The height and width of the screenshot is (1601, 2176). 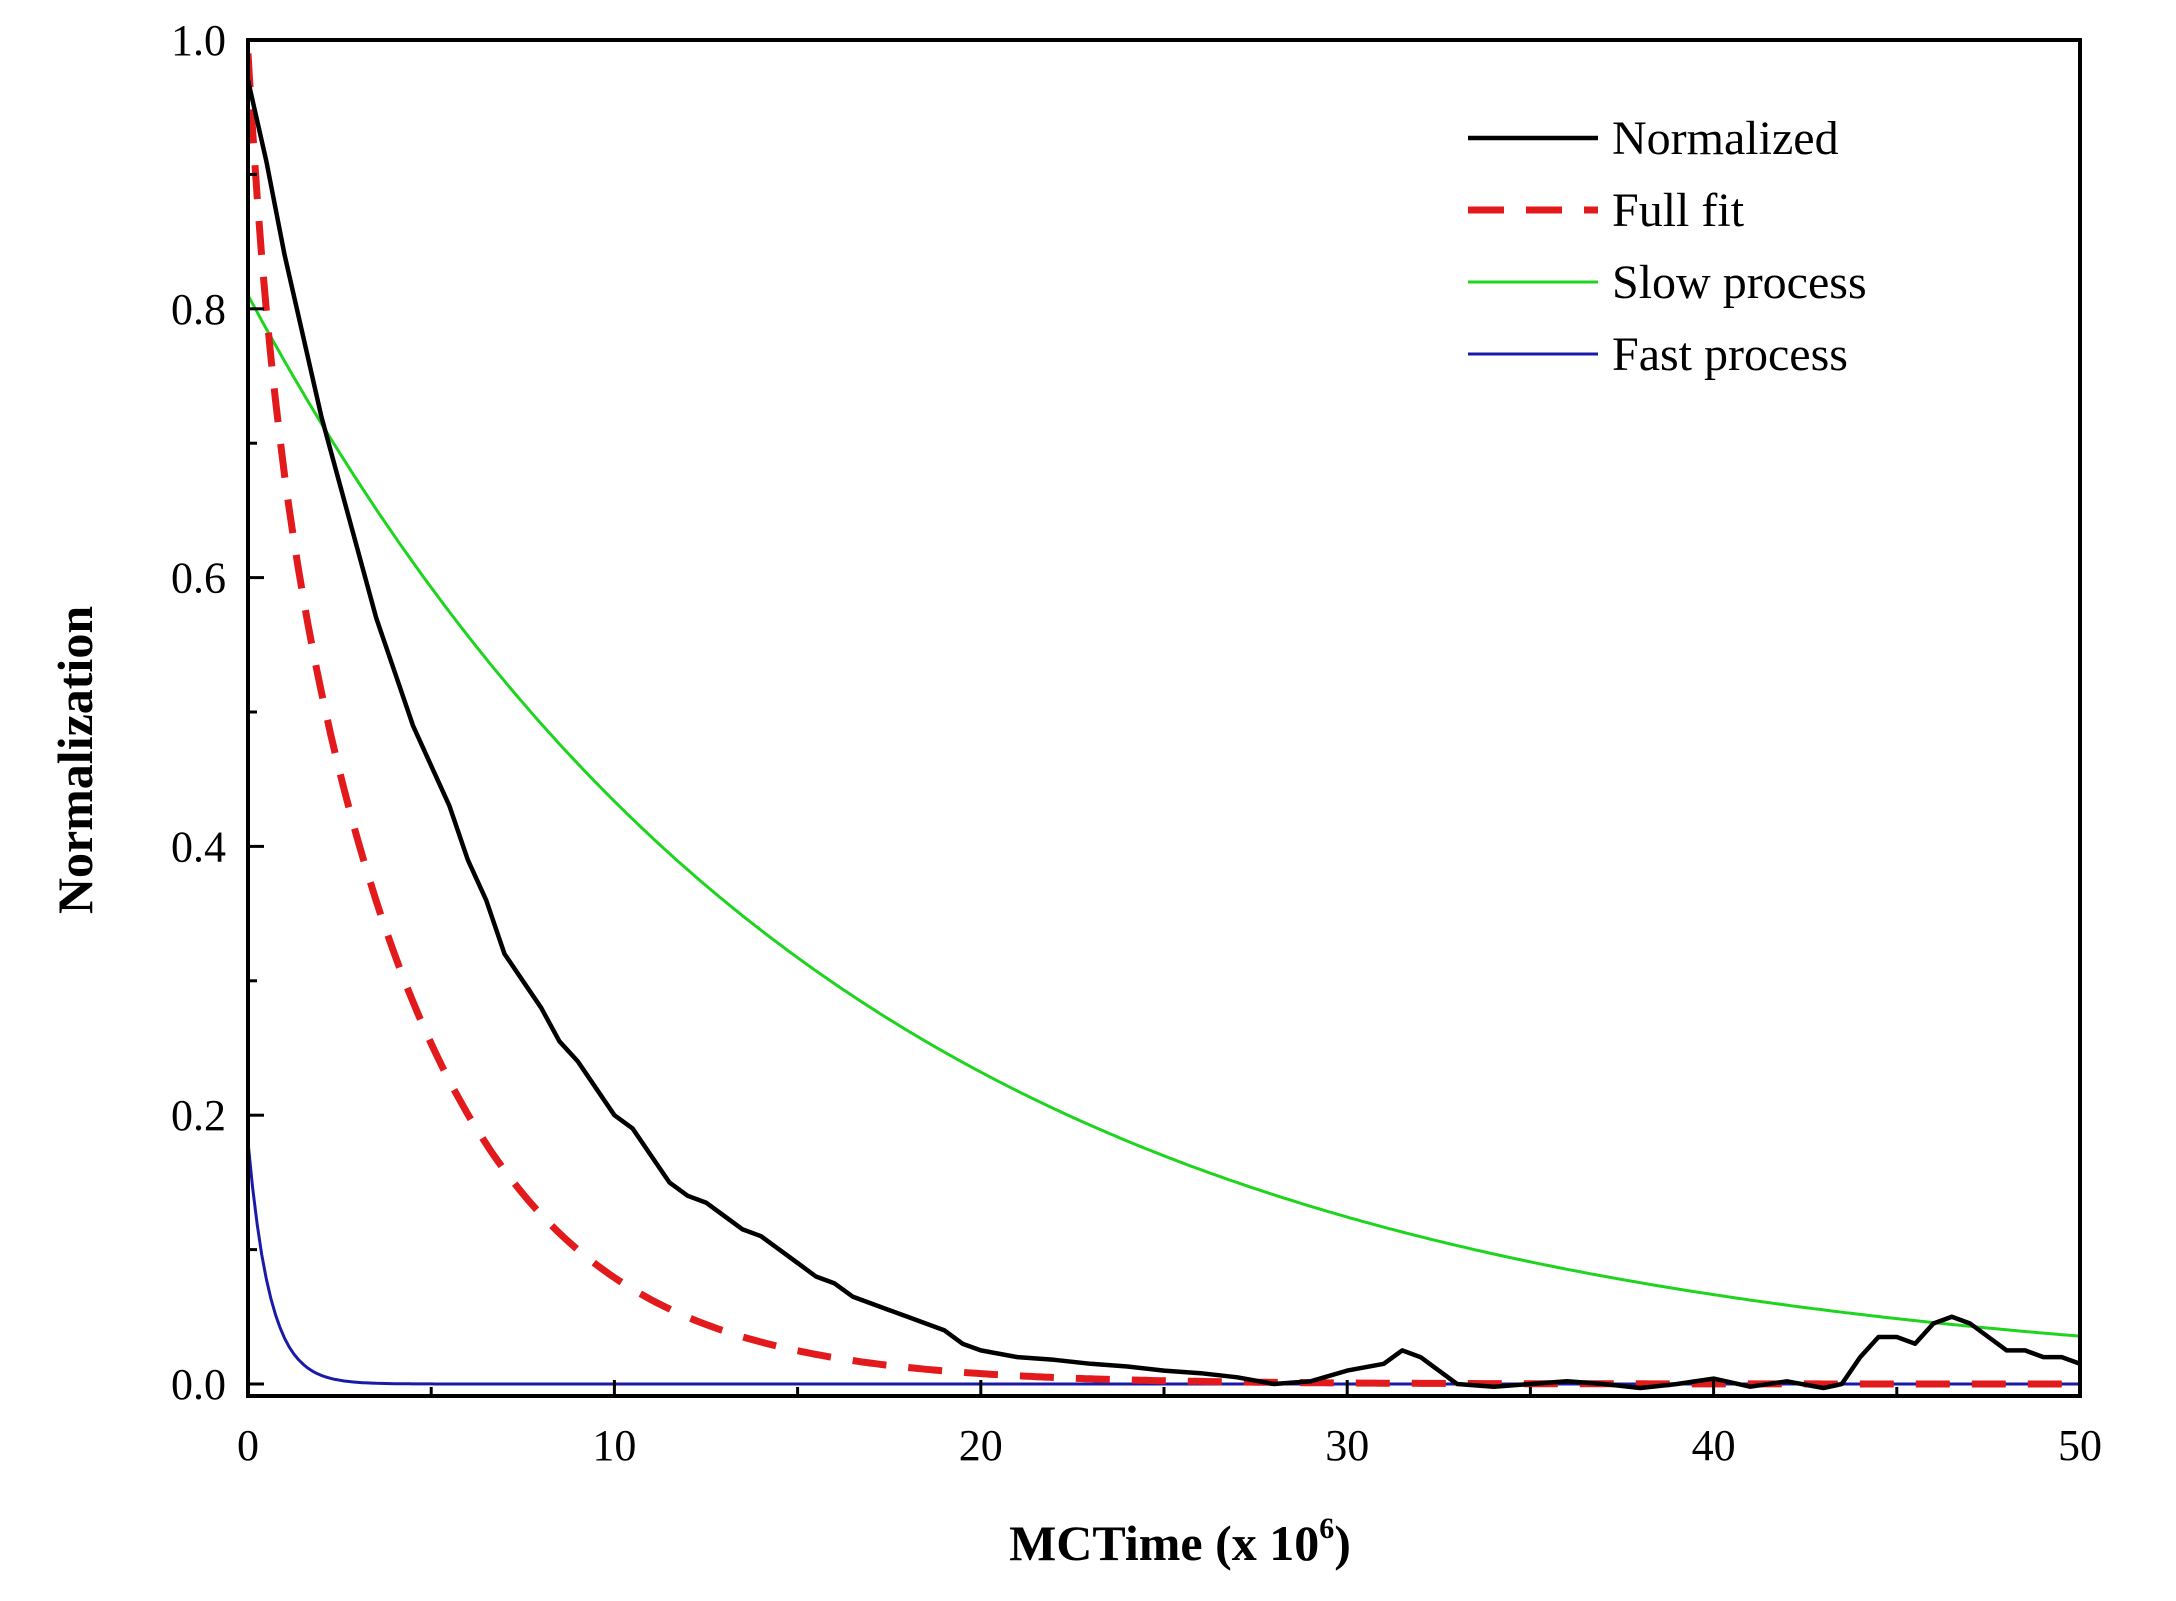 I want to click on legend-label: Fast process, so click(x=1730, y=354).